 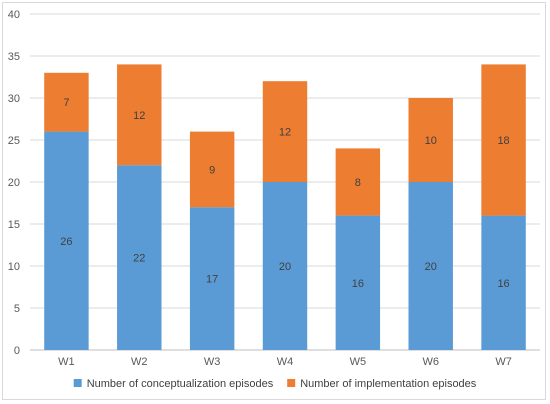 I want to click on data-label: 17, so click(x=212, y=280).